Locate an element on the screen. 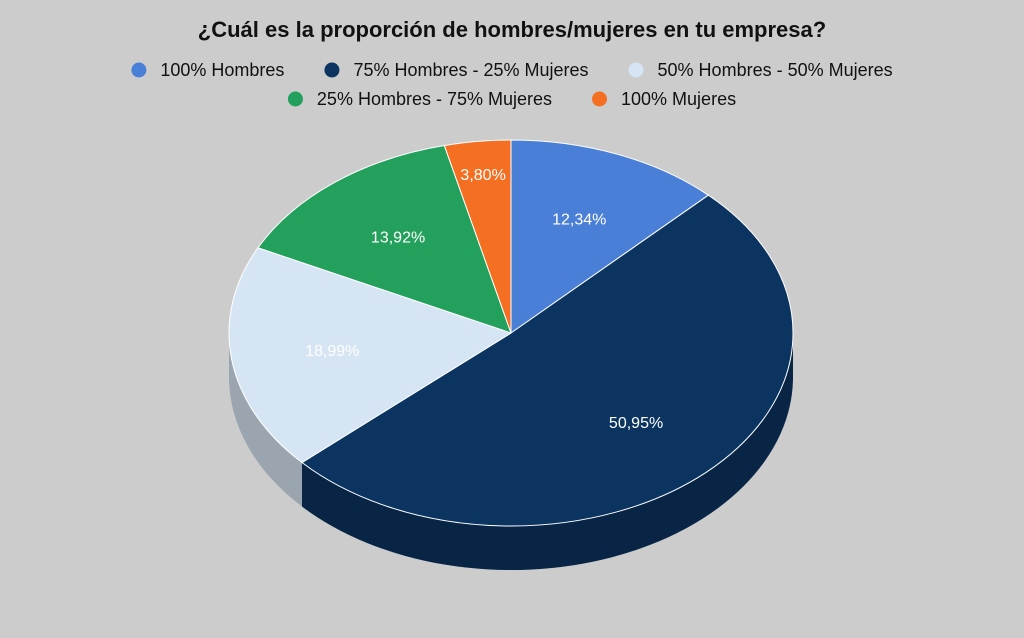 The width and height of the screenshot is (1024, 638). legend-item-50pct-hombres-50pct-mujeres: 50% Hombres - 50% Mujeres is located at coordinates (760, 70).